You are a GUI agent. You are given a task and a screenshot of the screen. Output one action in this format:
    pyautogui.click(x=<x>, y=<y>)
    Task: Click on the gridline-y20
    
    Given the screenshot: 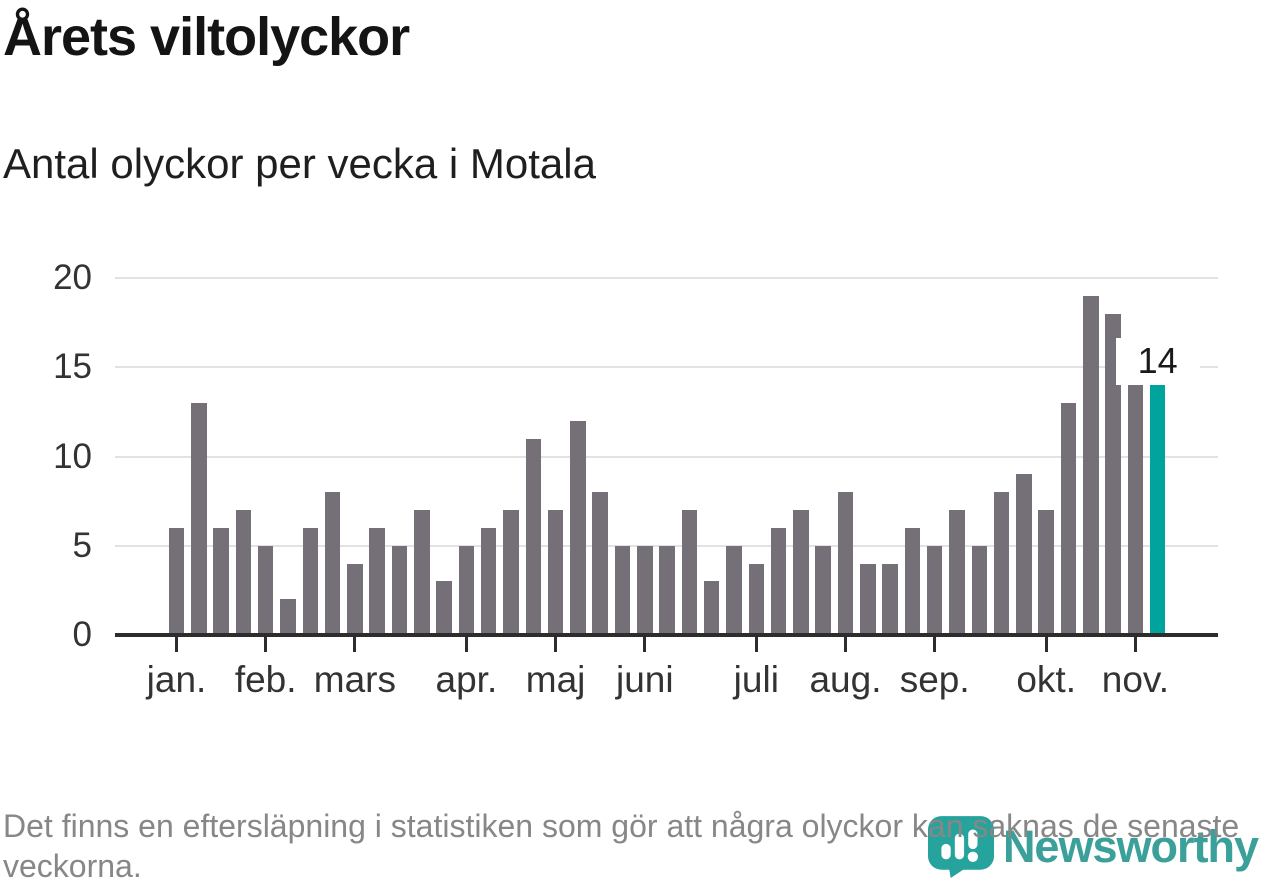 What is the action you would take?
    pyautogui.click(x=666, y=278)
    